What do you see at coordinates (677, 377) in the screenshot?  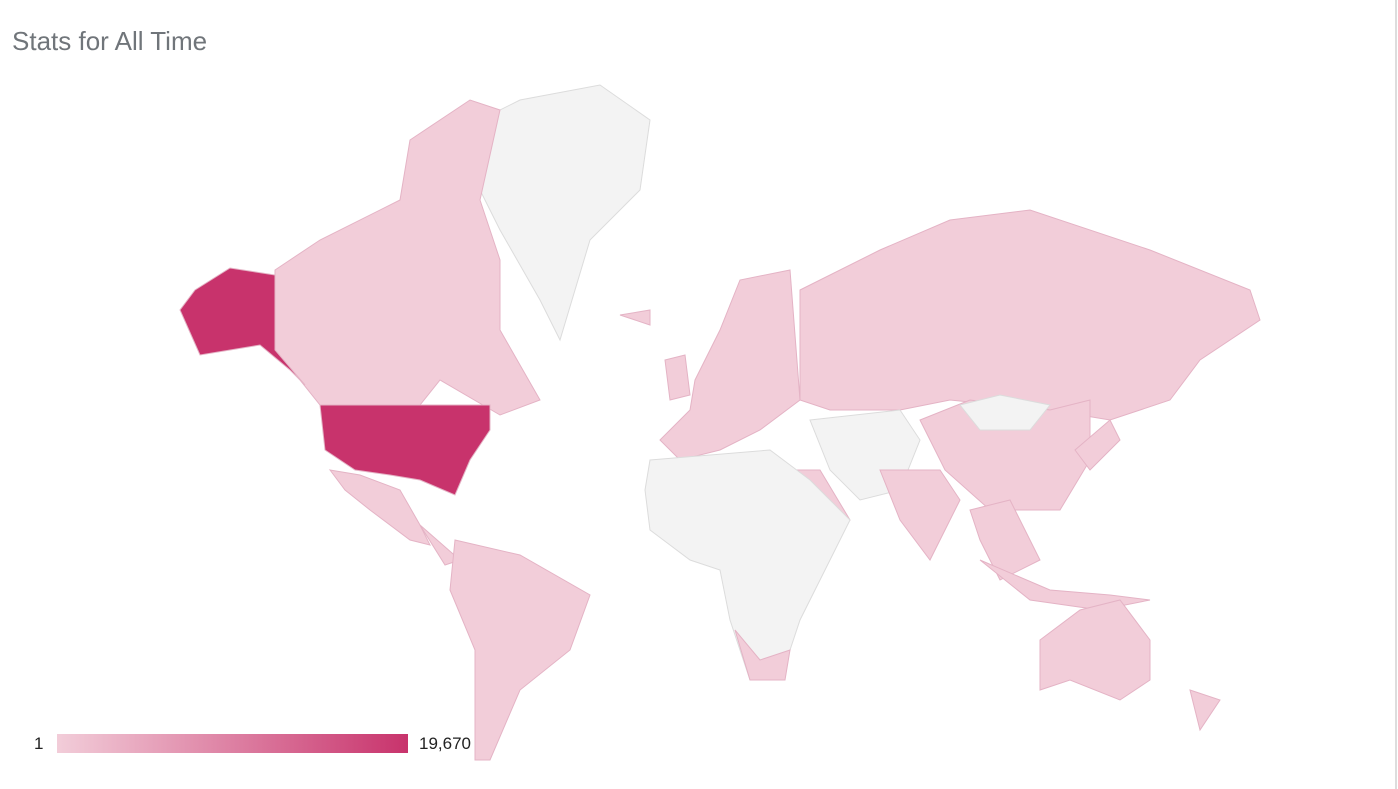 I see `region-united-kingdom` at bounding box center [677, 377].